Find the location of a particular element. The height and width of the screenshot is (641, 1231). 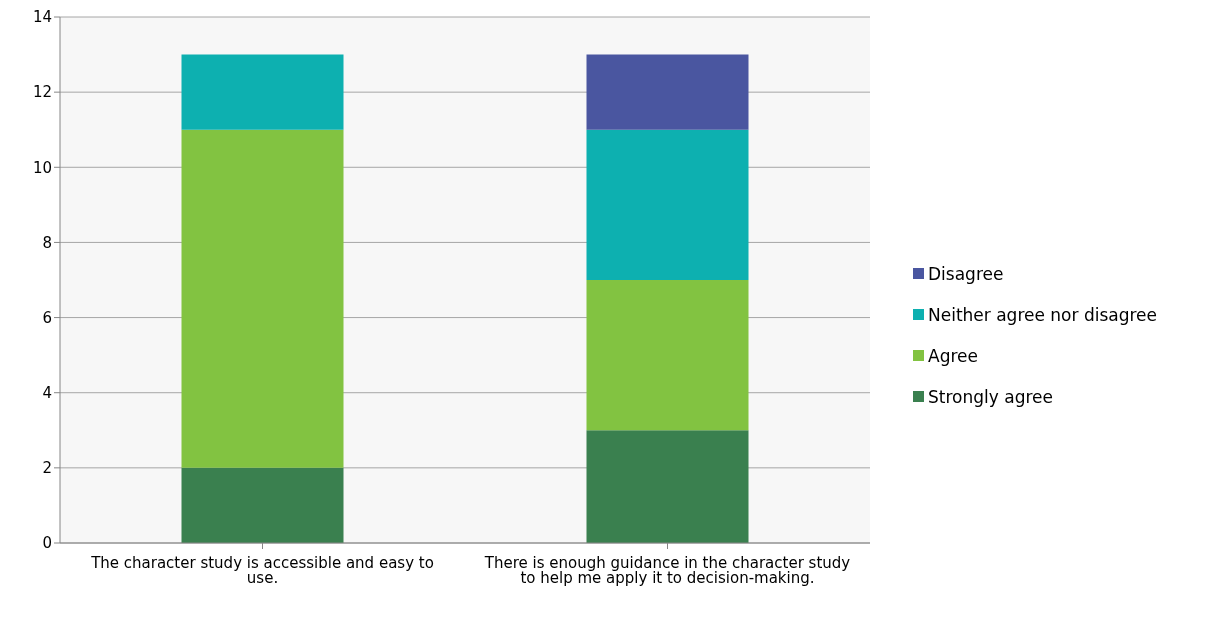

y-tick-label: 2 is located at coordinates (47, 468).